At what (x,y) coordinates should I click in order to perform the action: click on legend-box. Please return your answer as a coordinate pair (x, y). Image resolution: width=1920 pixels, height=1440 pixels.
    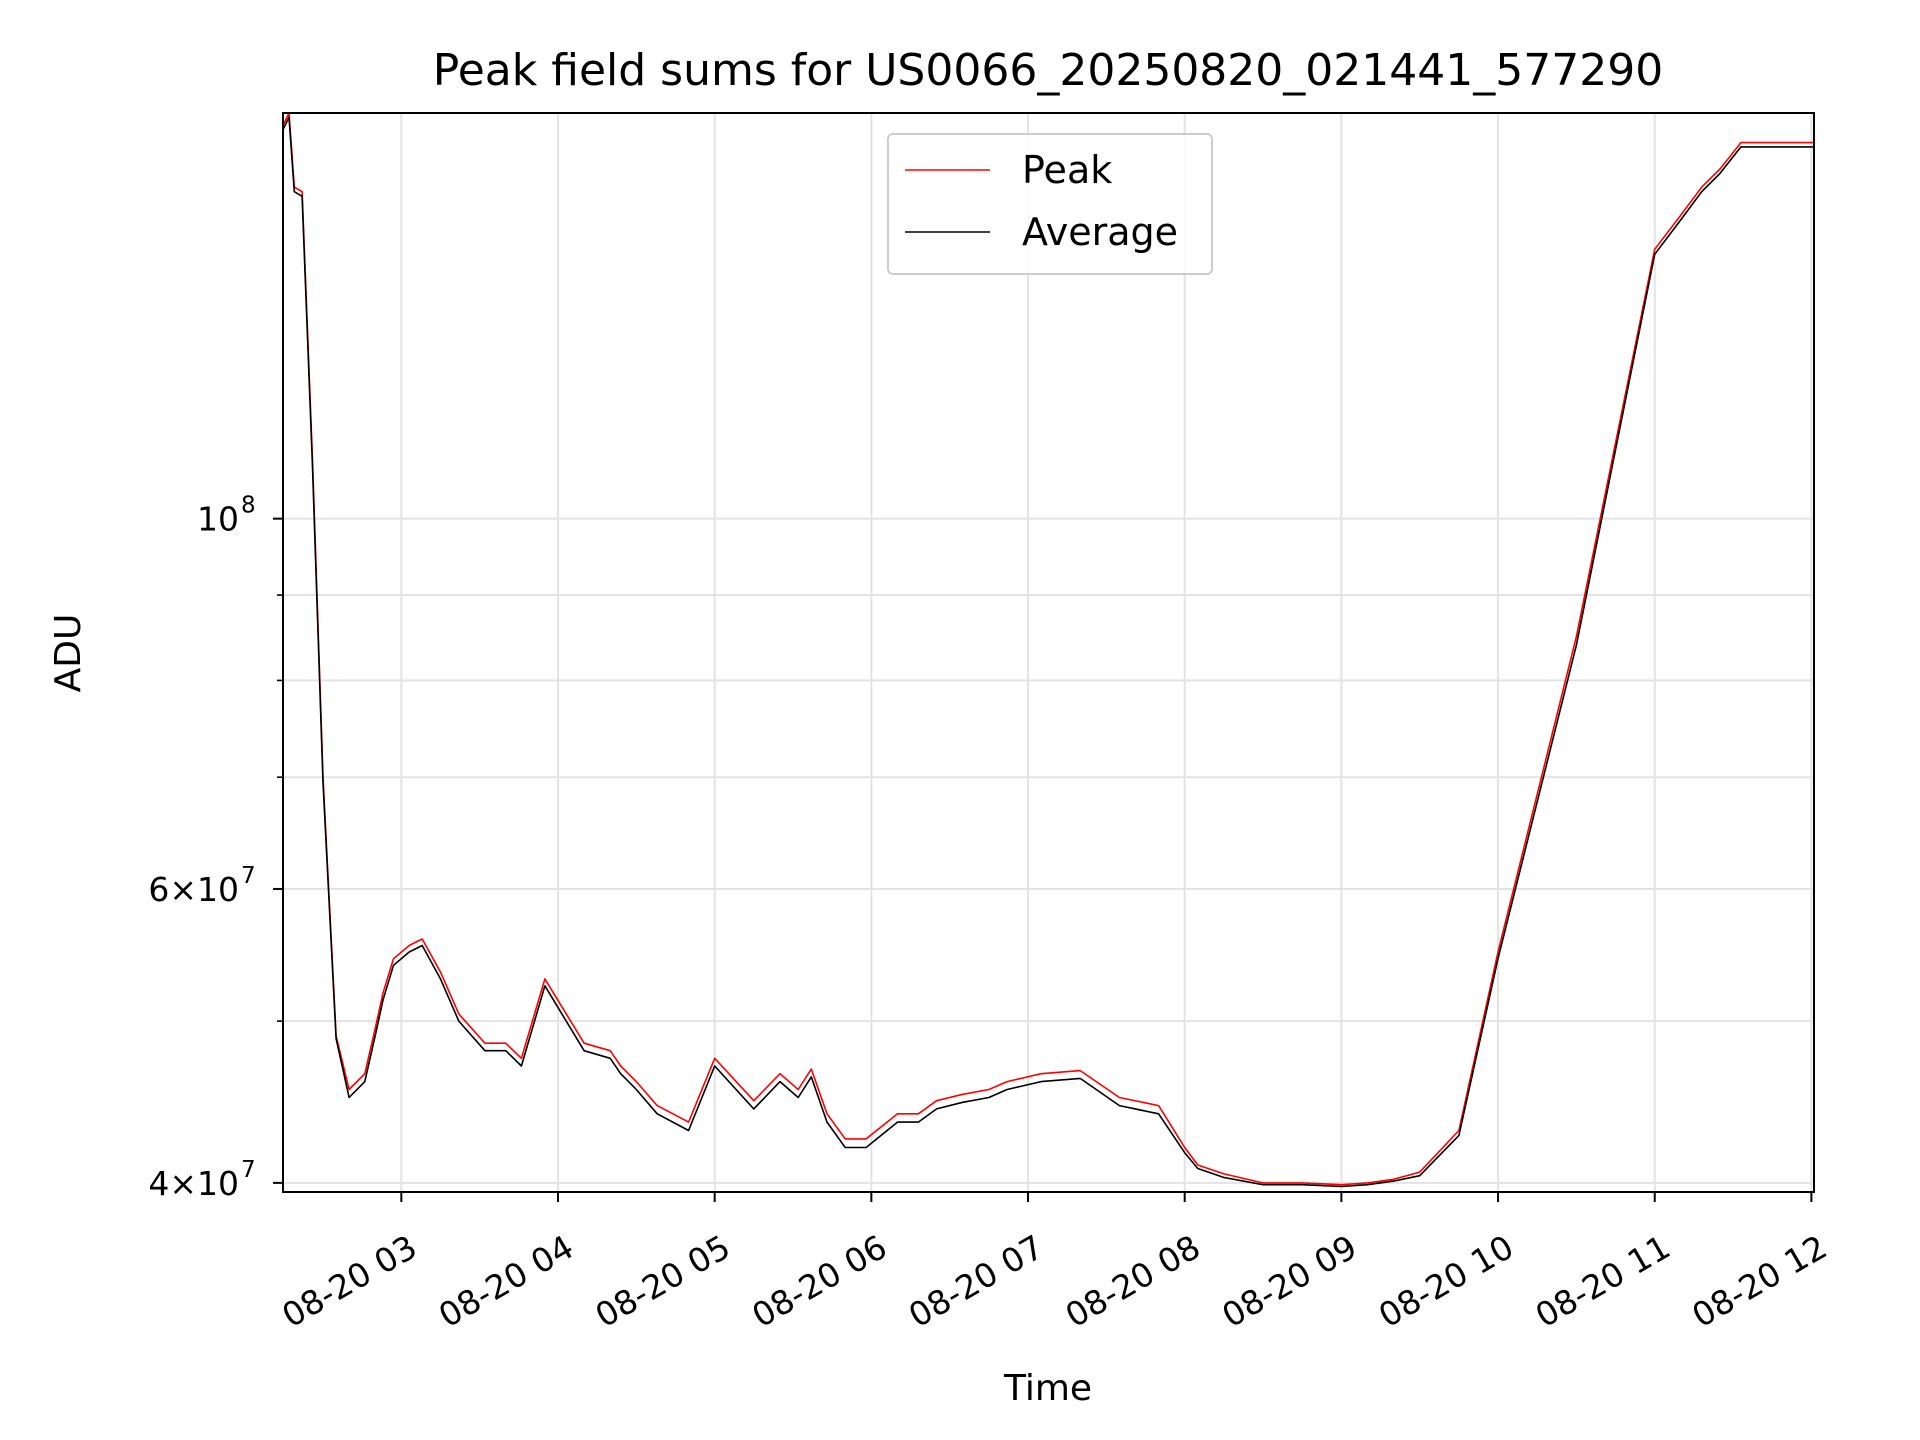
    Looking at the image, I should click on (1050, 204).